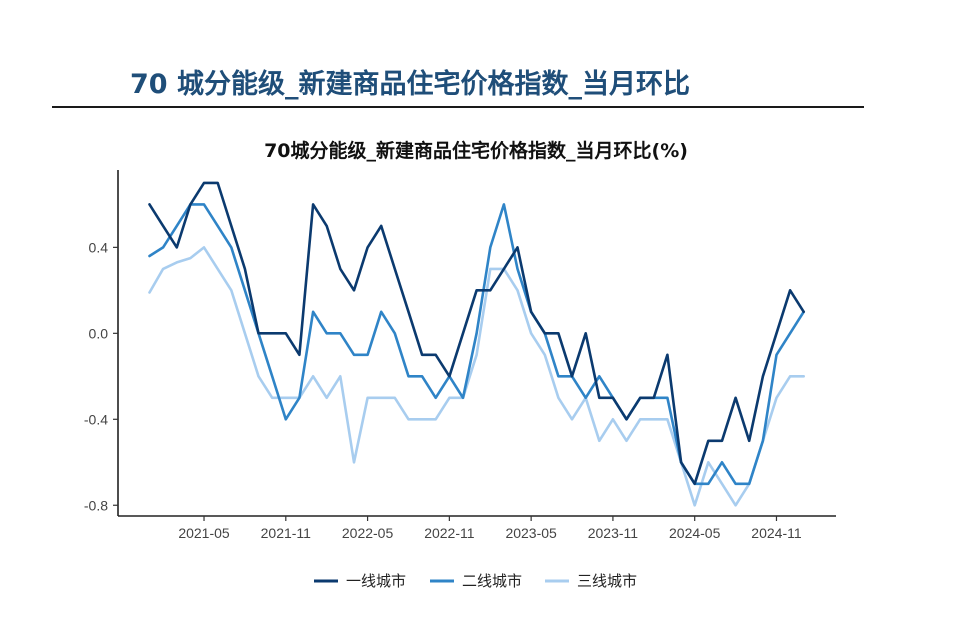 The width and height of the screenshot is (960, 639). I want to click on x-tick-label: 2024-11, so click(776, 533).